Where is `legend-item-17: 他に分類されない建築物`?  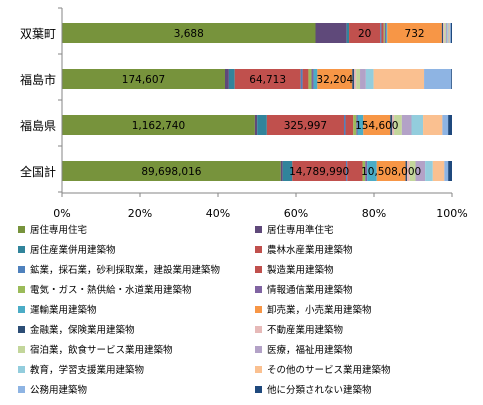 legend-item-17: 他に分類されない建築物 is located at coordinates (313, 389).